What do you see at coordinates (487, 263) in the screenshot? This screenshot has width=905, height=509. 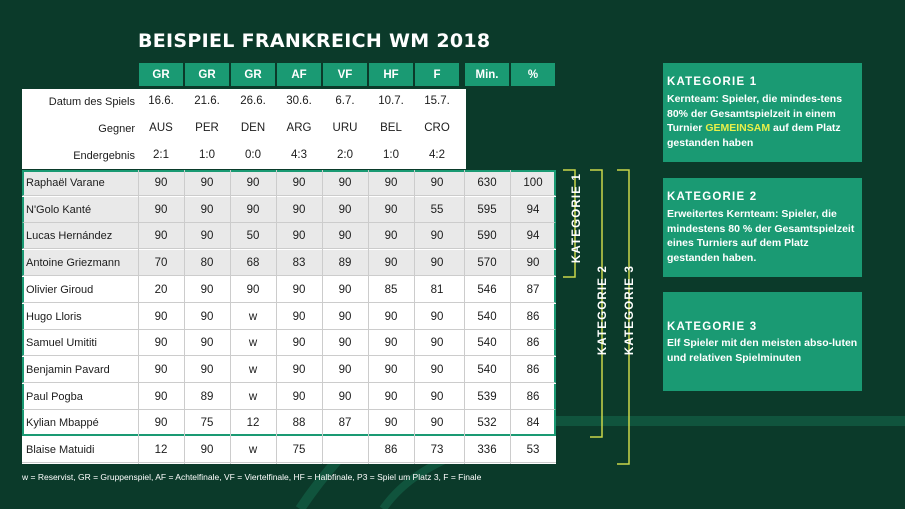 I see `table-cell: 570` at bounding box center [487, 263].